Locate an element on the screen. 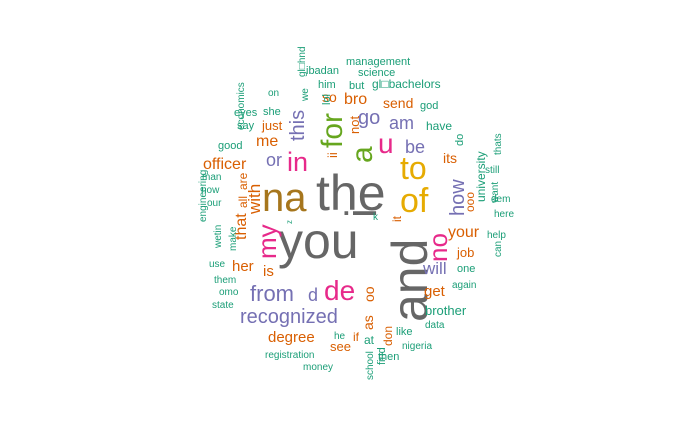 The width and height of the screenshot is (700, 432). word-43: job is located at coordinates (466, 252).